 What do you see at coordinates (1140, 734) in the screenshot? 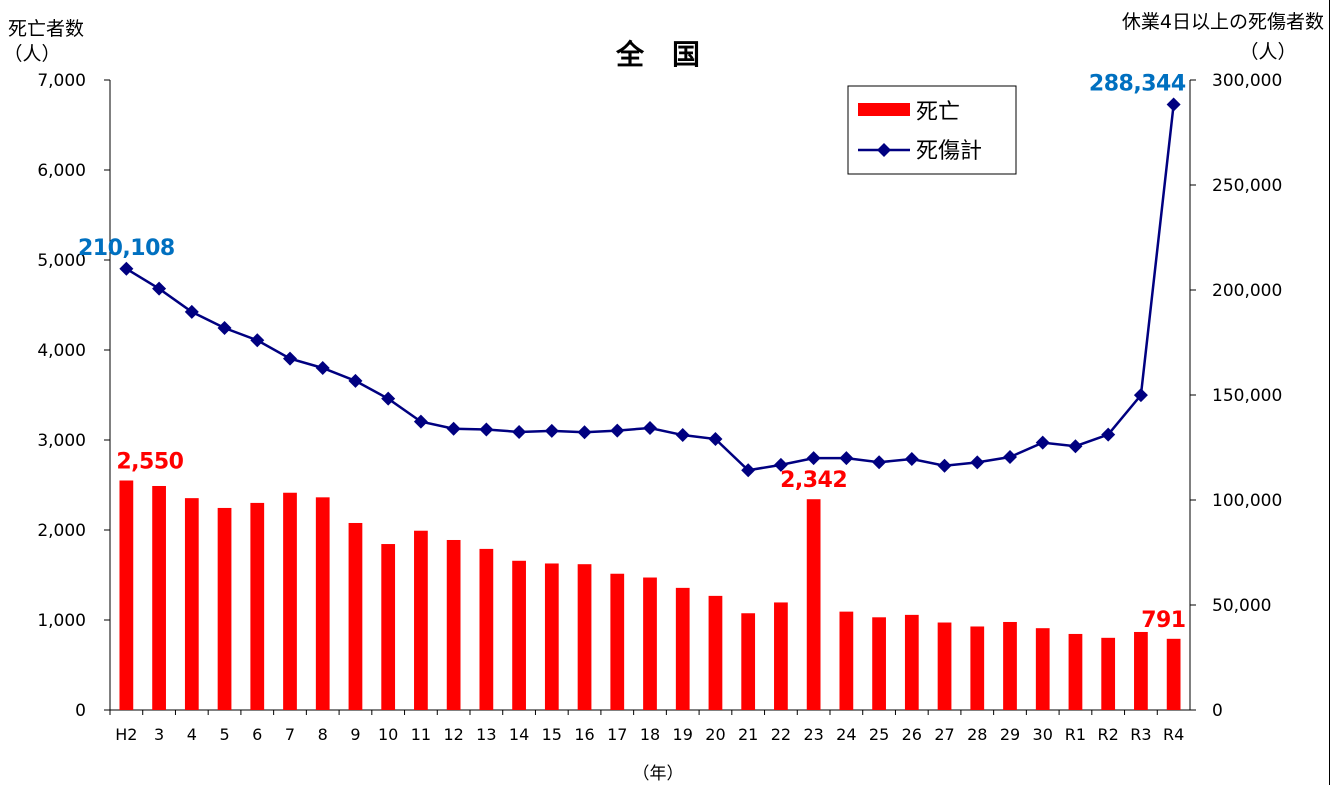
I see `x-tick-label: R3` at bounding box center [1140, 734].